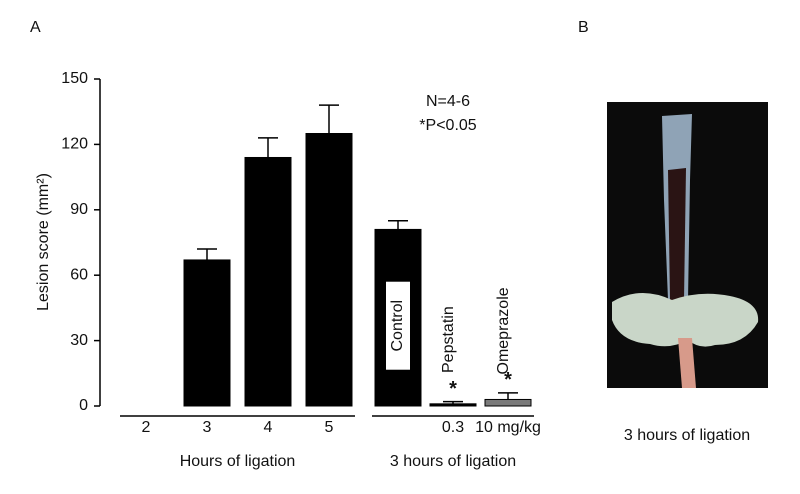 Image resolution: width=800 pixels, height=494 pixels. I want to click on photo-caption: 3 hours of ligation, so click(687, 435).